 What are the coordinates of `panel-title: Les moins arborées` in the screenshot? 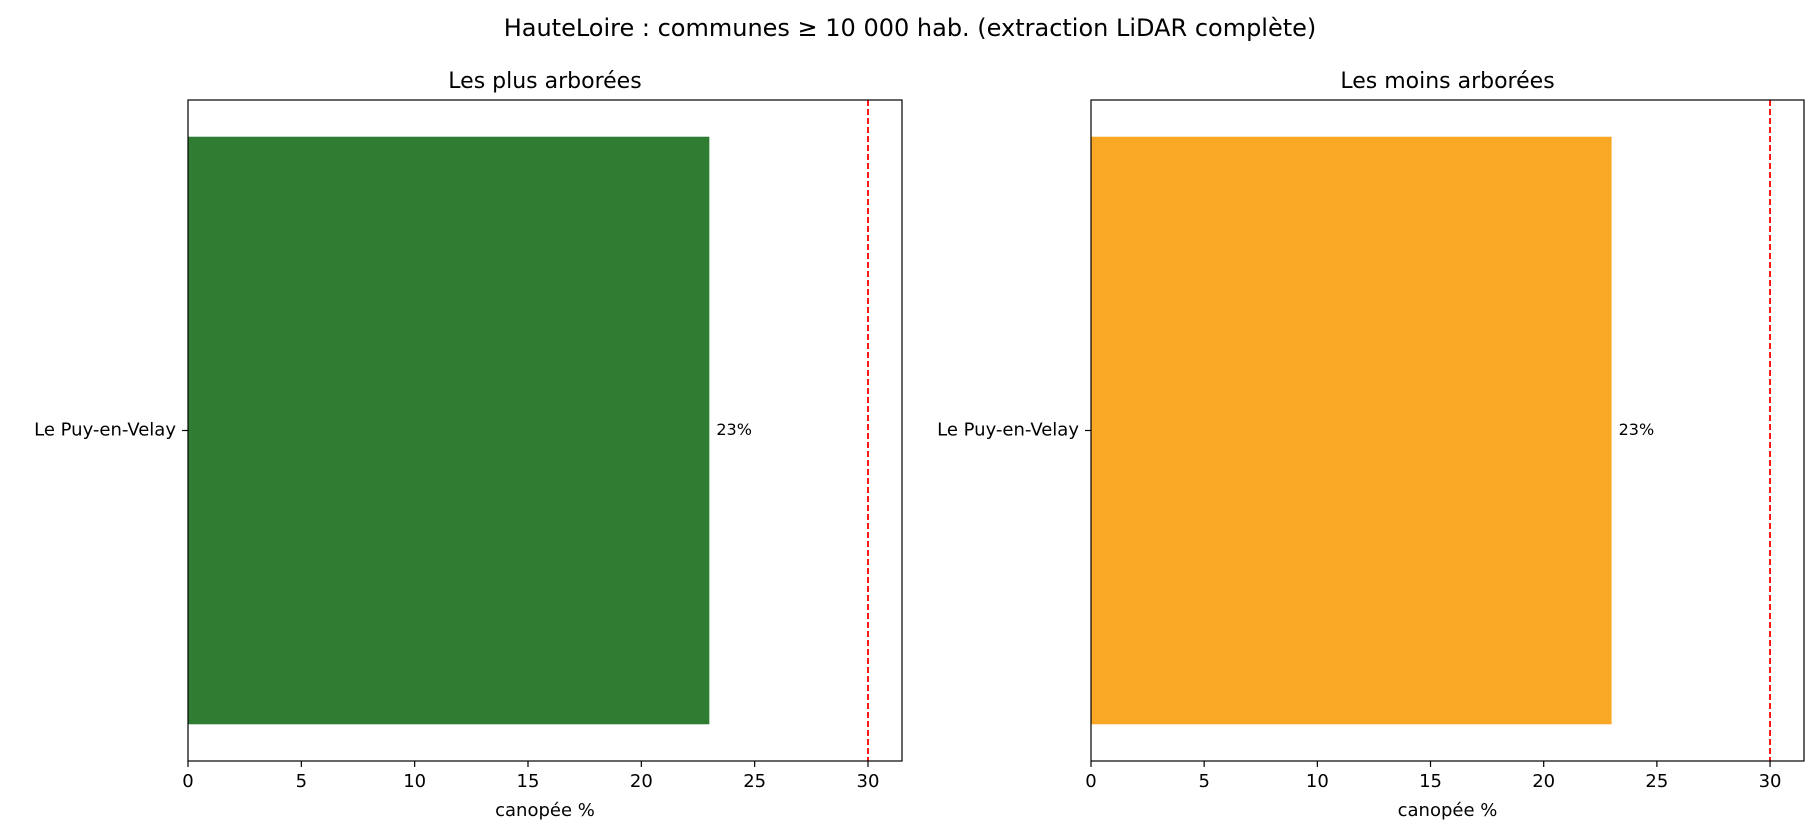 It's located at (1447, 81).